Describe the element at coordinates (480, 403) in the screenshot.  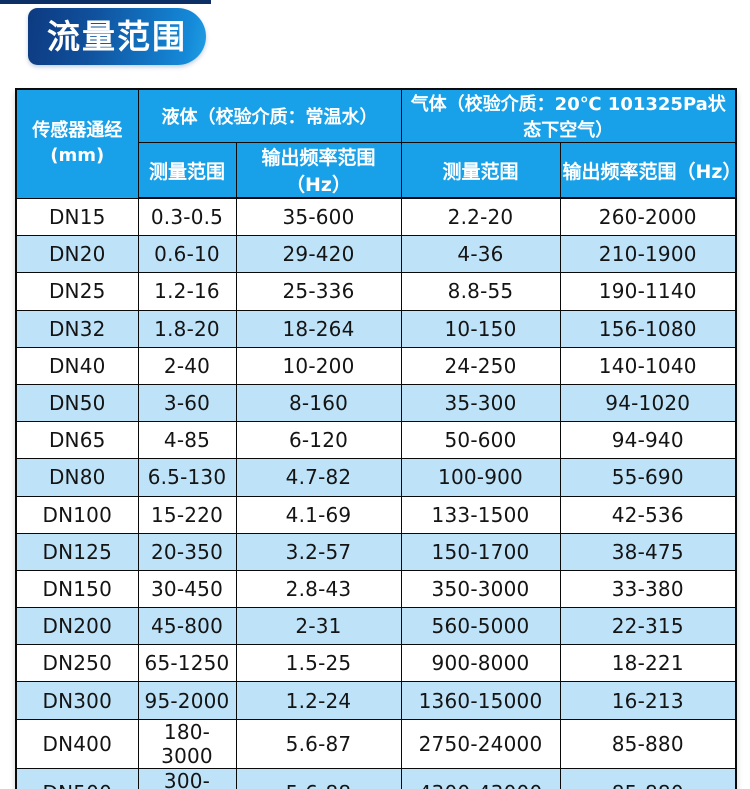
I see `range-value-cell: 35-300` at that location.